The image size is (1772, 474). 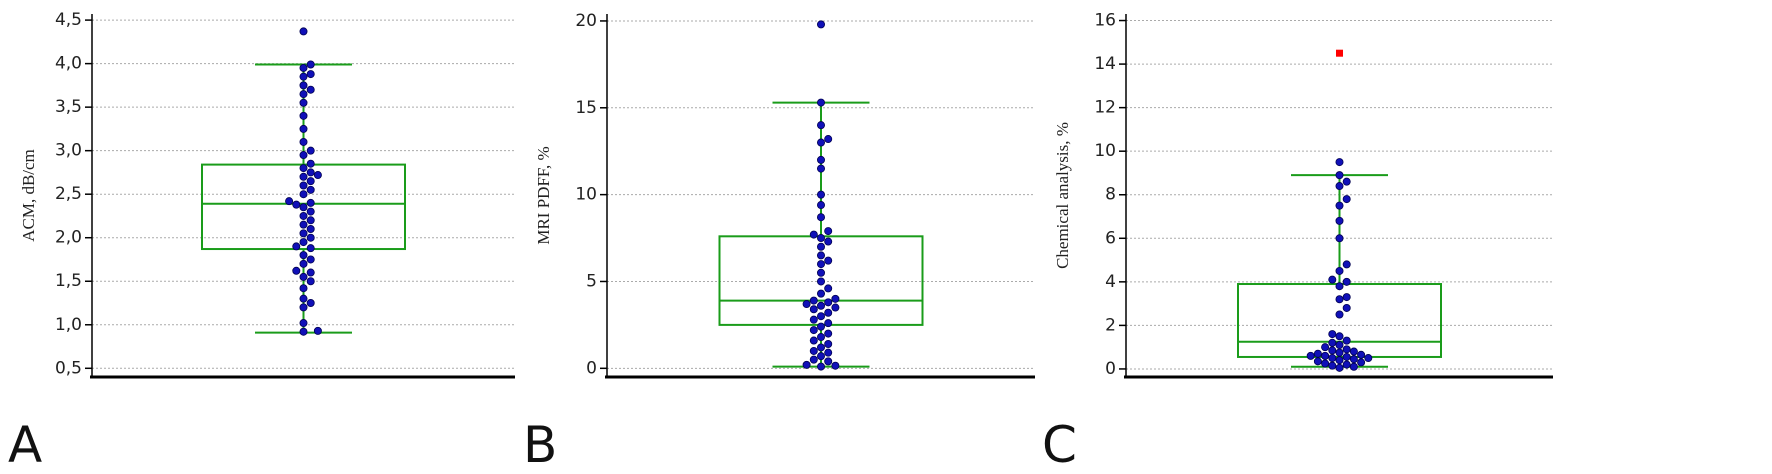 I want to click on y-axis-label: ACM, dB/cm, so click(x=28, y=195).